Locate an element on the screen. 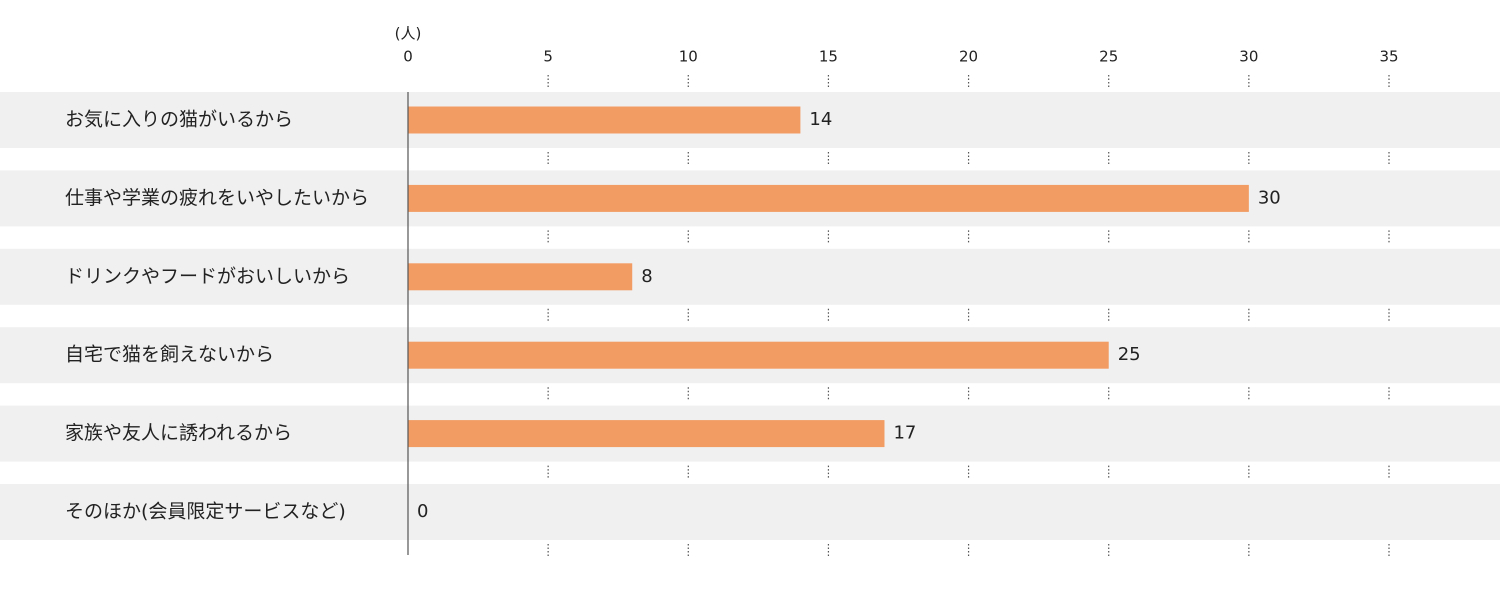 The image size is (1500, 593). category-label: 家族や友人に誘われるから is located at coordinates (178, 433).